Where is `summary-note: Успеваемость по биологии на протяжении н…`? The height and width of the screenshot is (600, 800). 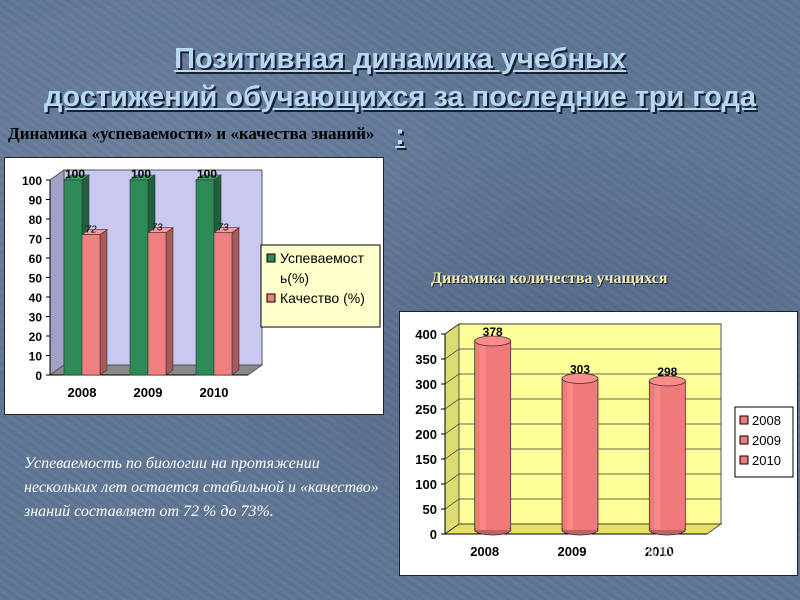 summary-note: Успеваемость по биологии на протяжении н… is located at coordinates (201, 487).